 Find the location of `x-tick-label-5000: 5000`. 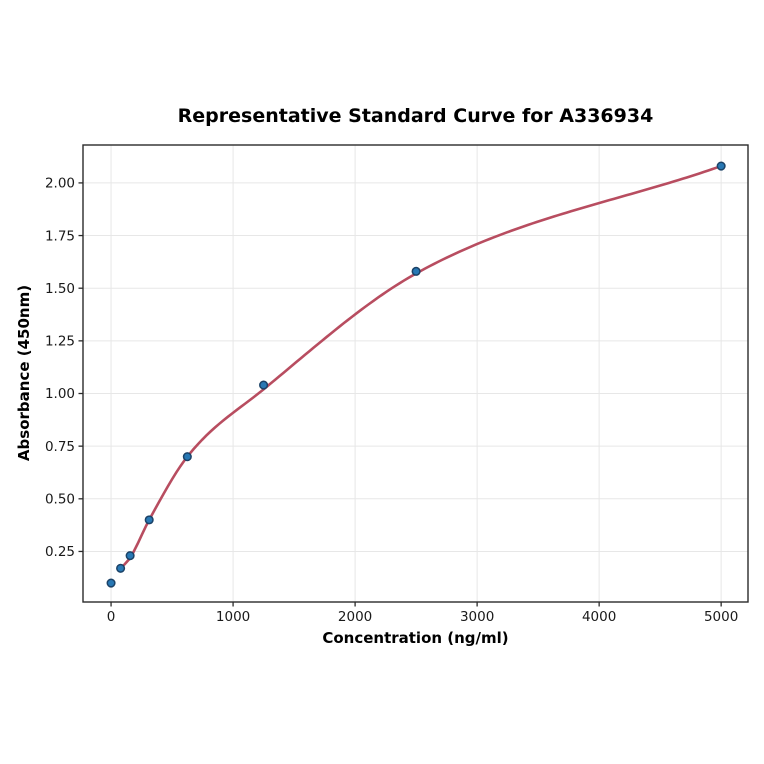

x-tick-label-5000: 5000 is located at coordinates (721, 617).